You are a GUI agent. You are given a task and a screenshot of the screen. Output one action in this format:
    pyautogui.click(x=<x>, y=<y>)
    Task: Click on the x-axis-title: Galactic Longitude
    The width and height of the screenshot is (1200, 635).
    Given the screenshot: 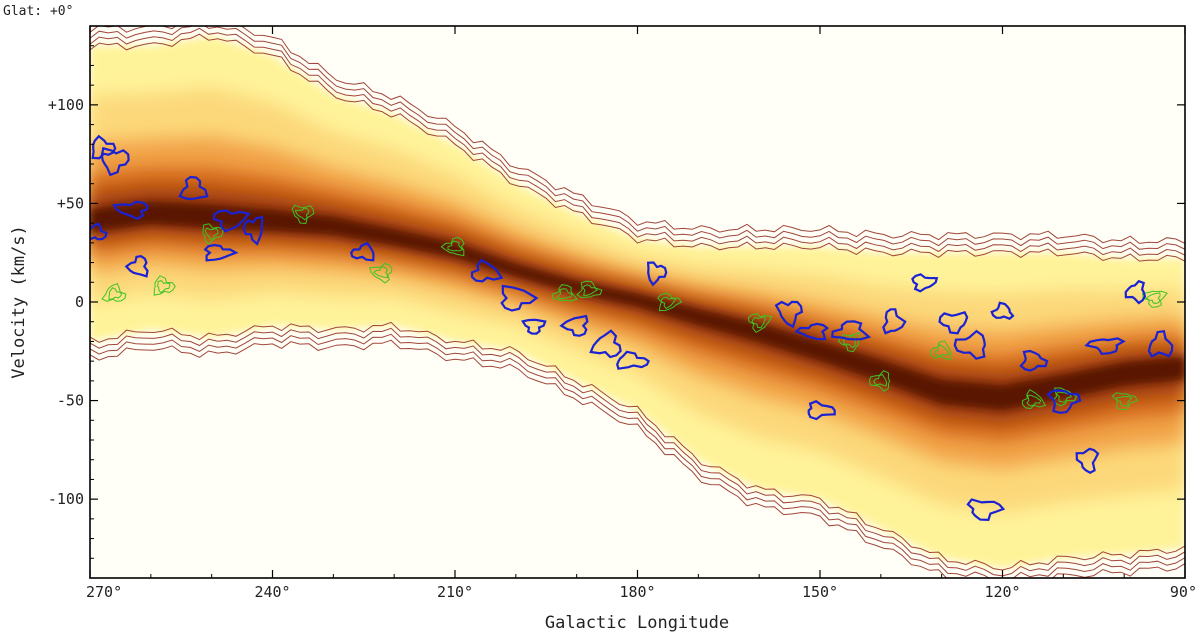 What is the action you would take?
    pyautogui.click(x=637, y=623)
    